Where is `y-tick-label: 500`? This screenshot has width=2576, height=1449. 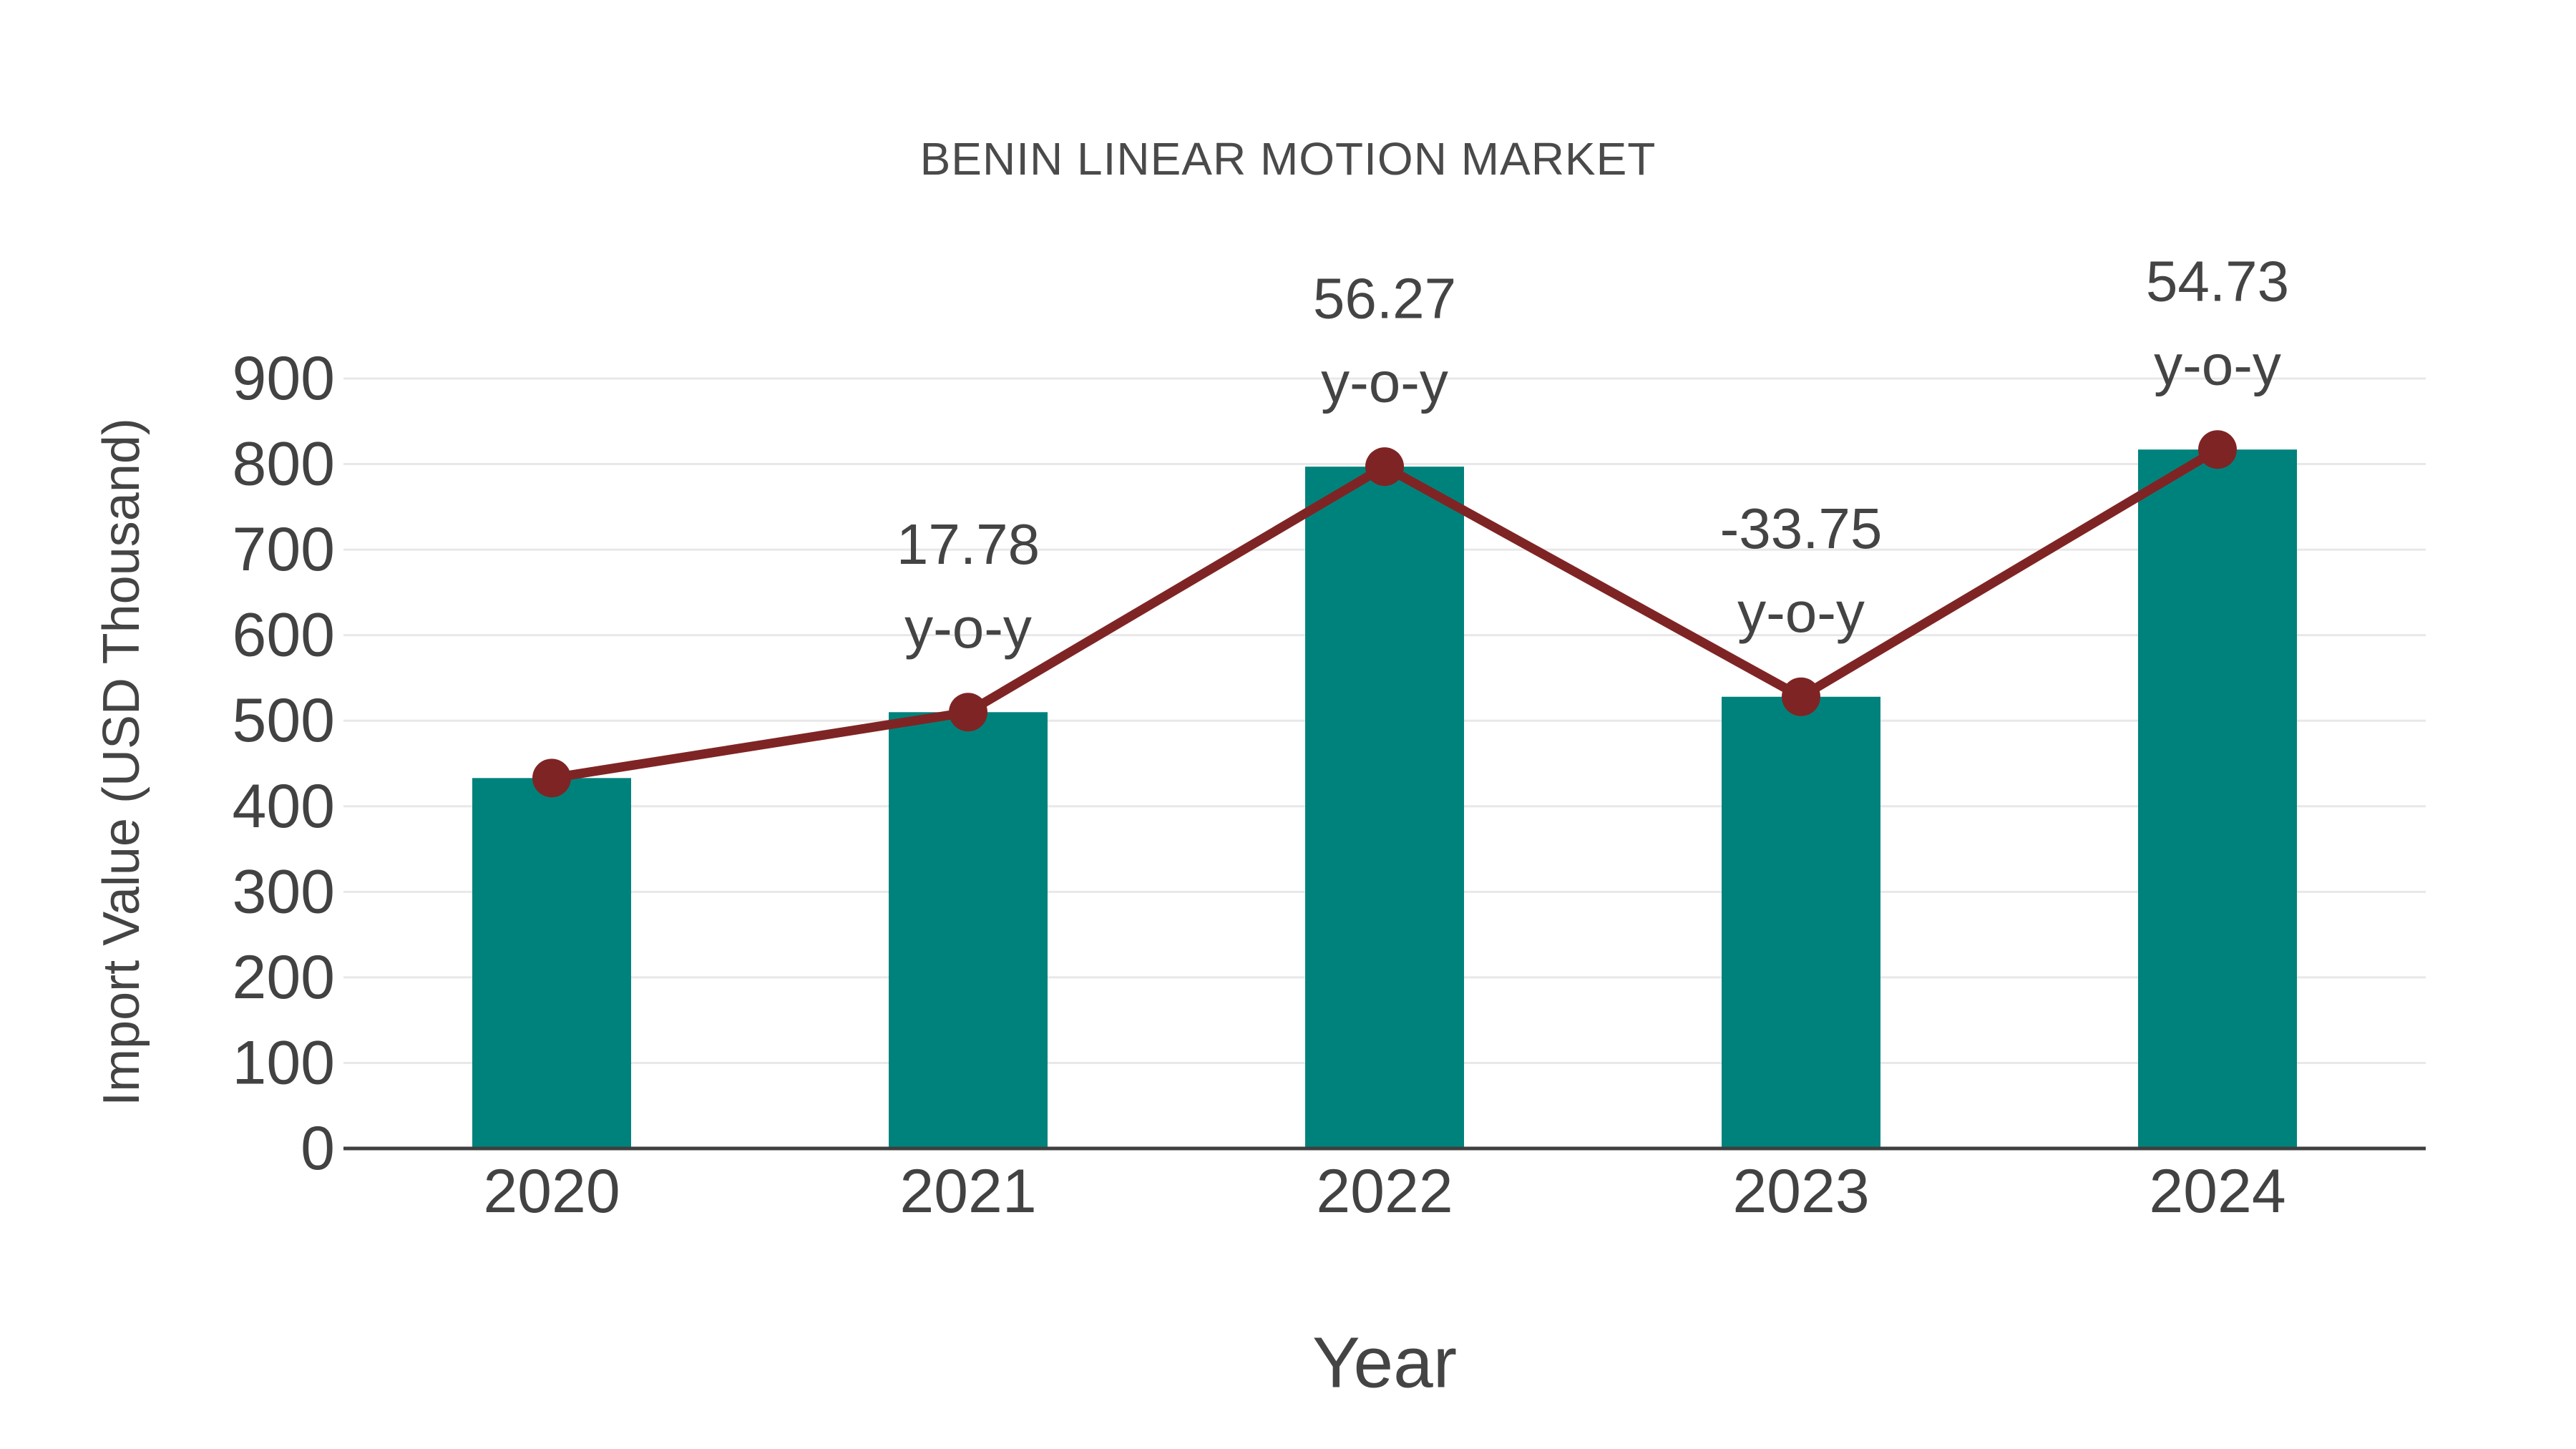 y-tick-label: 500 is located at coordinates (284, 720).